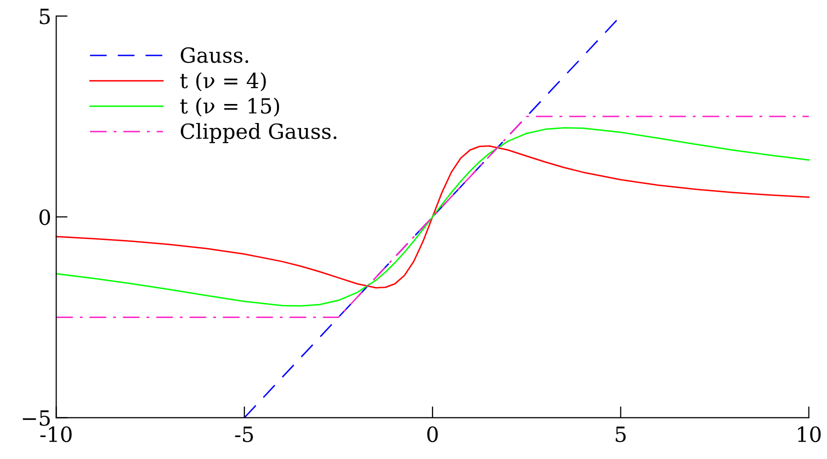 The width and height of the screenshot is (827, 459). I want to click on y-tick-label: 5, so click(45, 16).